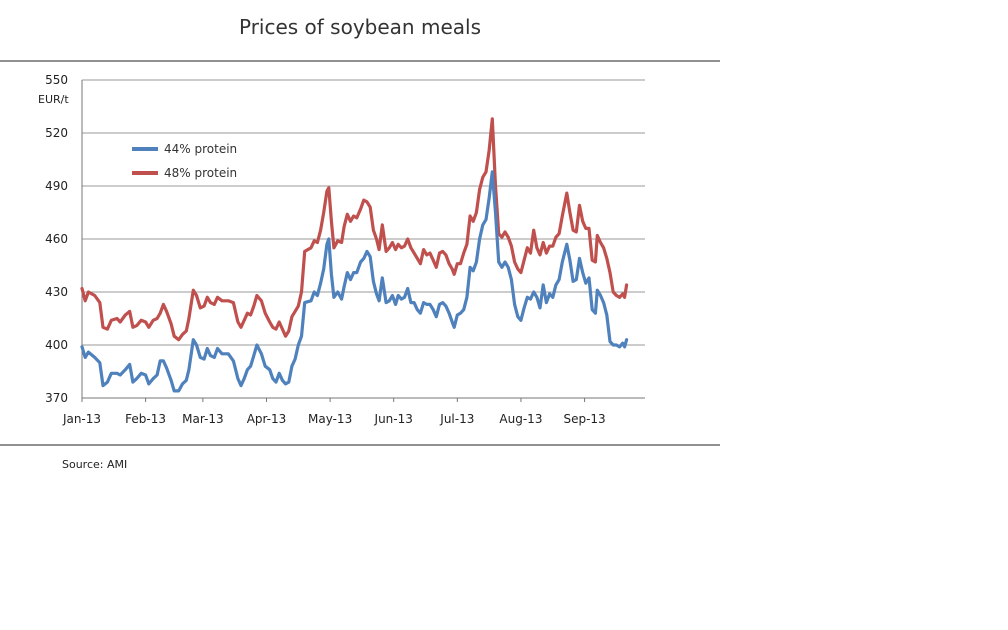 Image resolution: width=1008 pixels, height=630 pixels. What do you see at coordinates (94, 464) in the screenshot?
I see `source-note: Source: AMI` at bounding box center [94, 464].